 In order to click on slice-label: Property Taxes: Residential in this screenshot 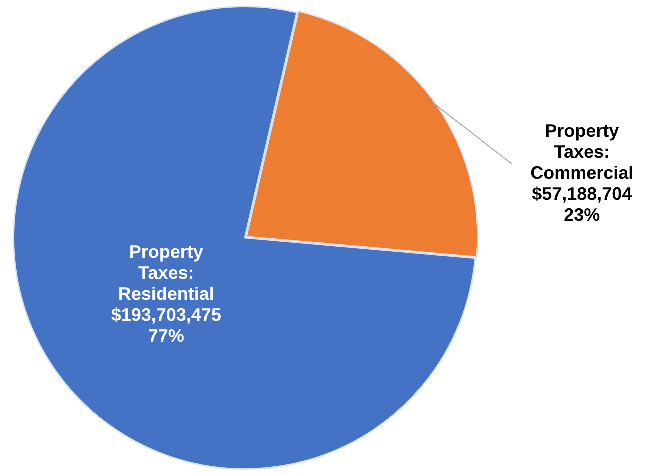, I will do `click(166, 273)`.